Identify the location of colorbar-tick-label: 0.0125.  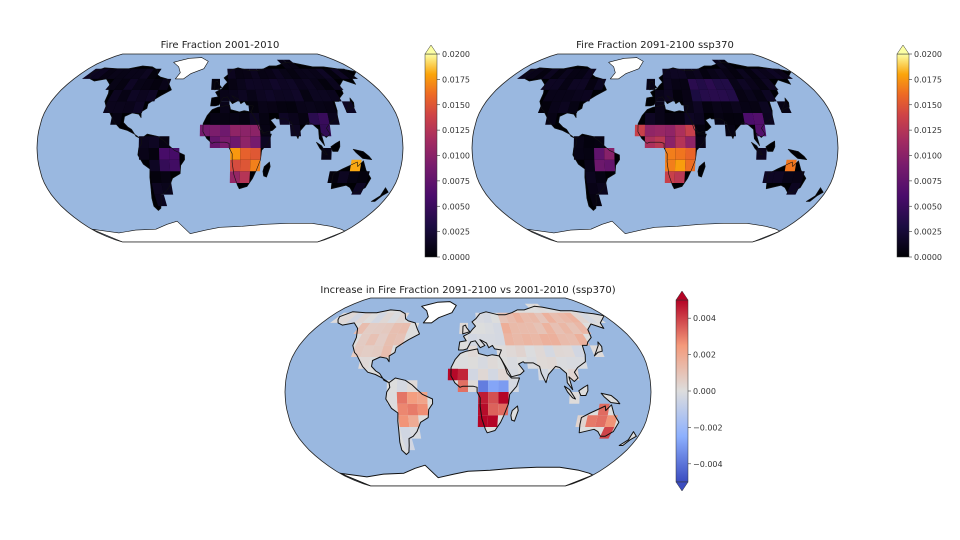
(928, 130).